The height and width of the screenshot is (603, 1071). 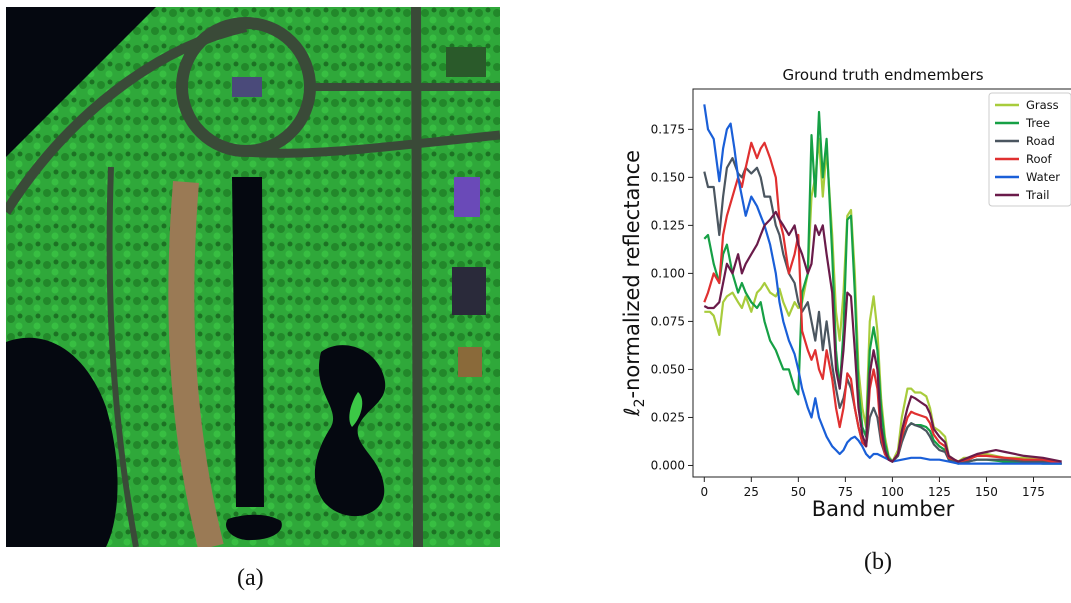 I want to click on y-tick-label: 0.050, so click(x=668, y=369).